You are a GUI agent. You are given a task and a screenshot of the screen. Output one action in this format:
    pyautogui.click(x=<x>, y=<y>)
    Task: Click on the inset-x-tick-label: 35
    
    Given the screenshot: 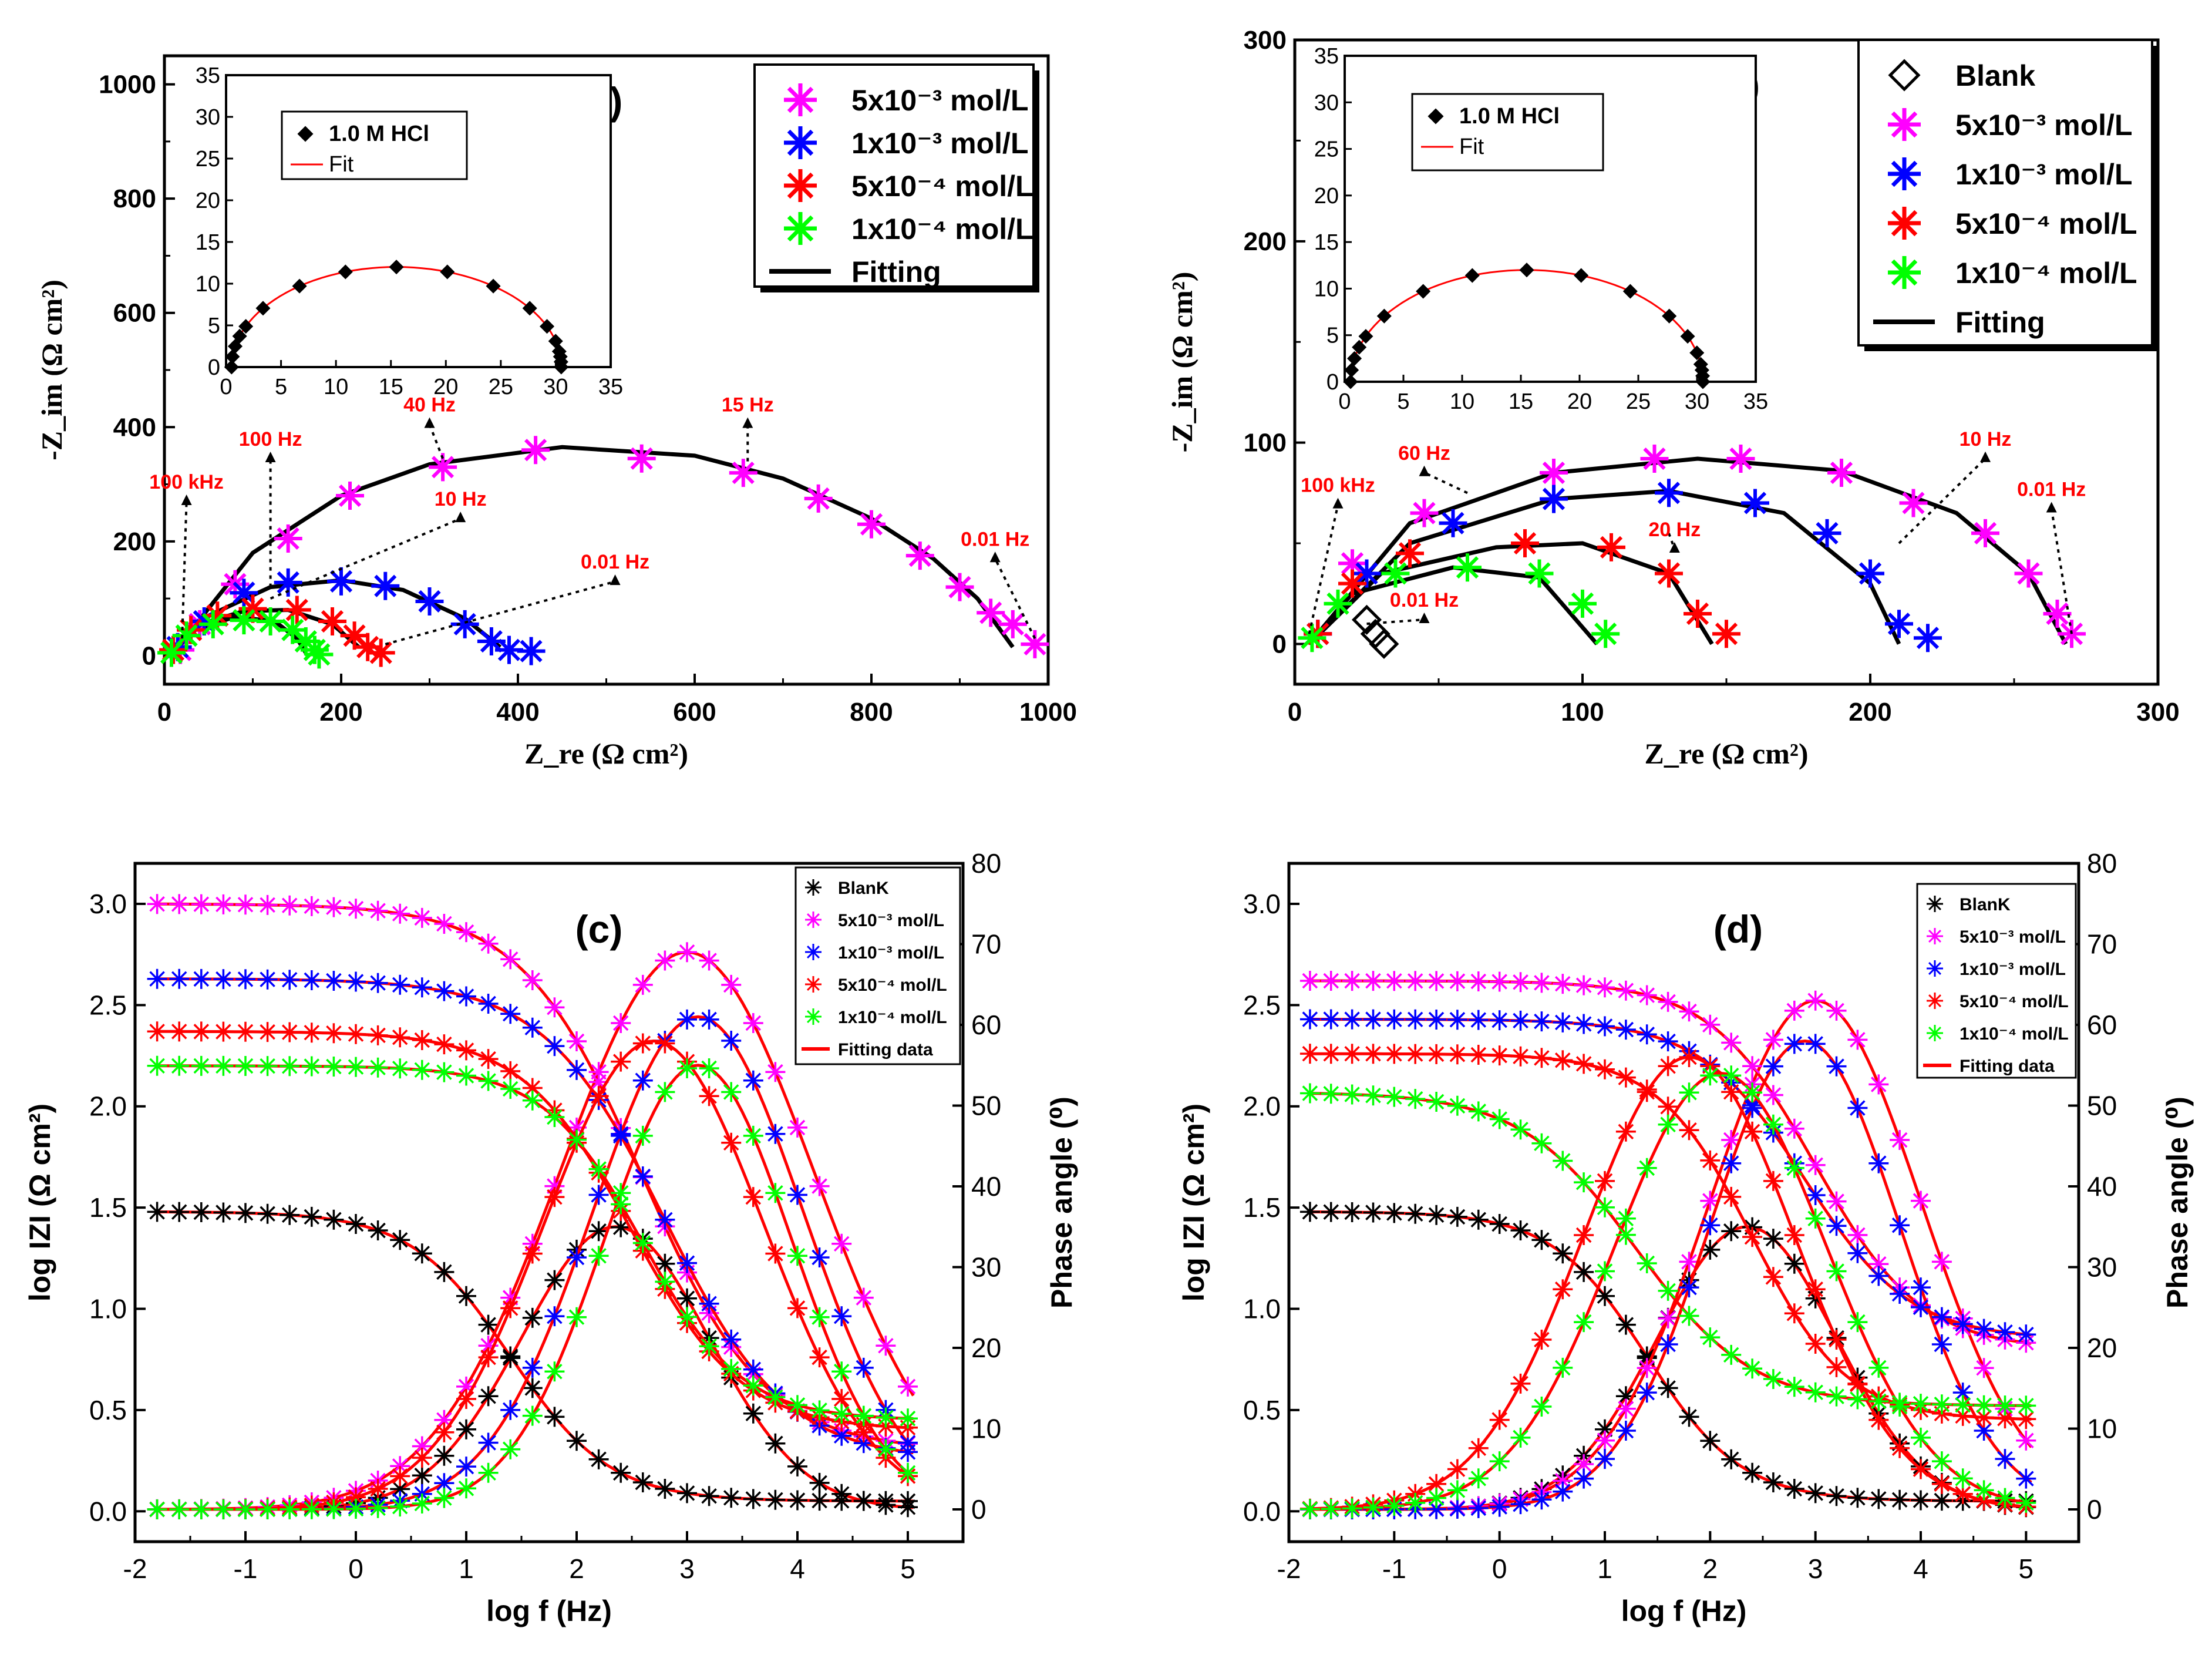 What is the action you would take?
    pyautogui.click(x=610, y=387)
    